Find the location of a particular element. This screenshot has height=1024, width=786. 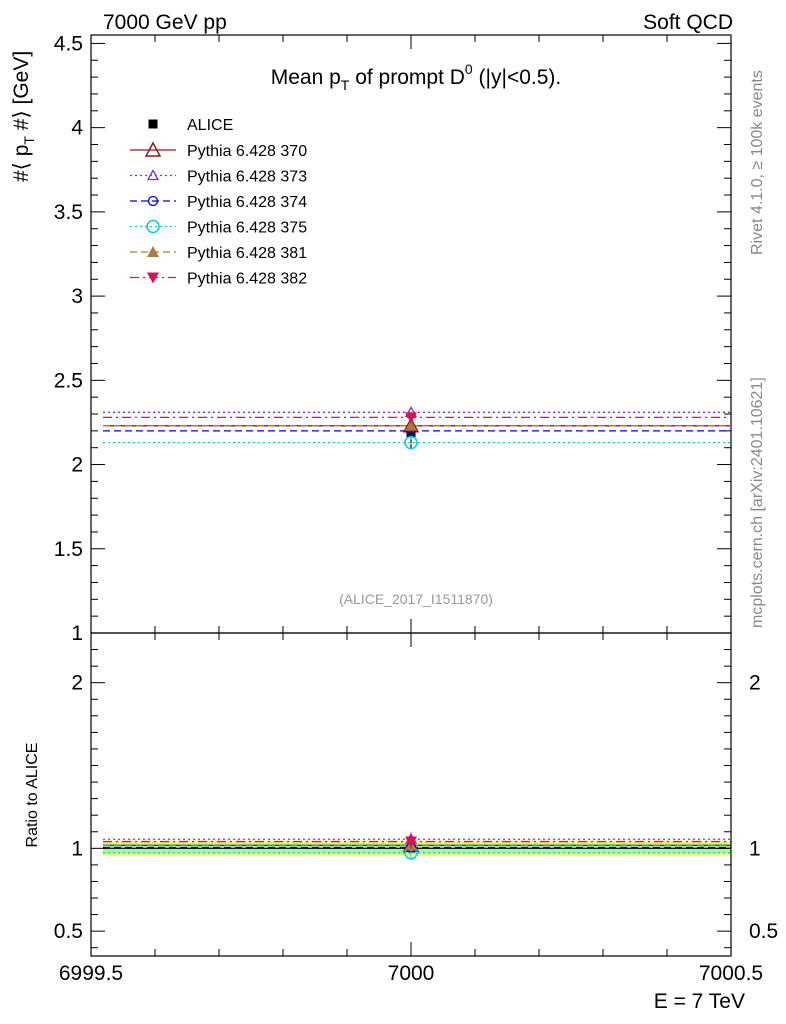

ratio-y-tick-label: 1 is located at coordinates (77, 848).